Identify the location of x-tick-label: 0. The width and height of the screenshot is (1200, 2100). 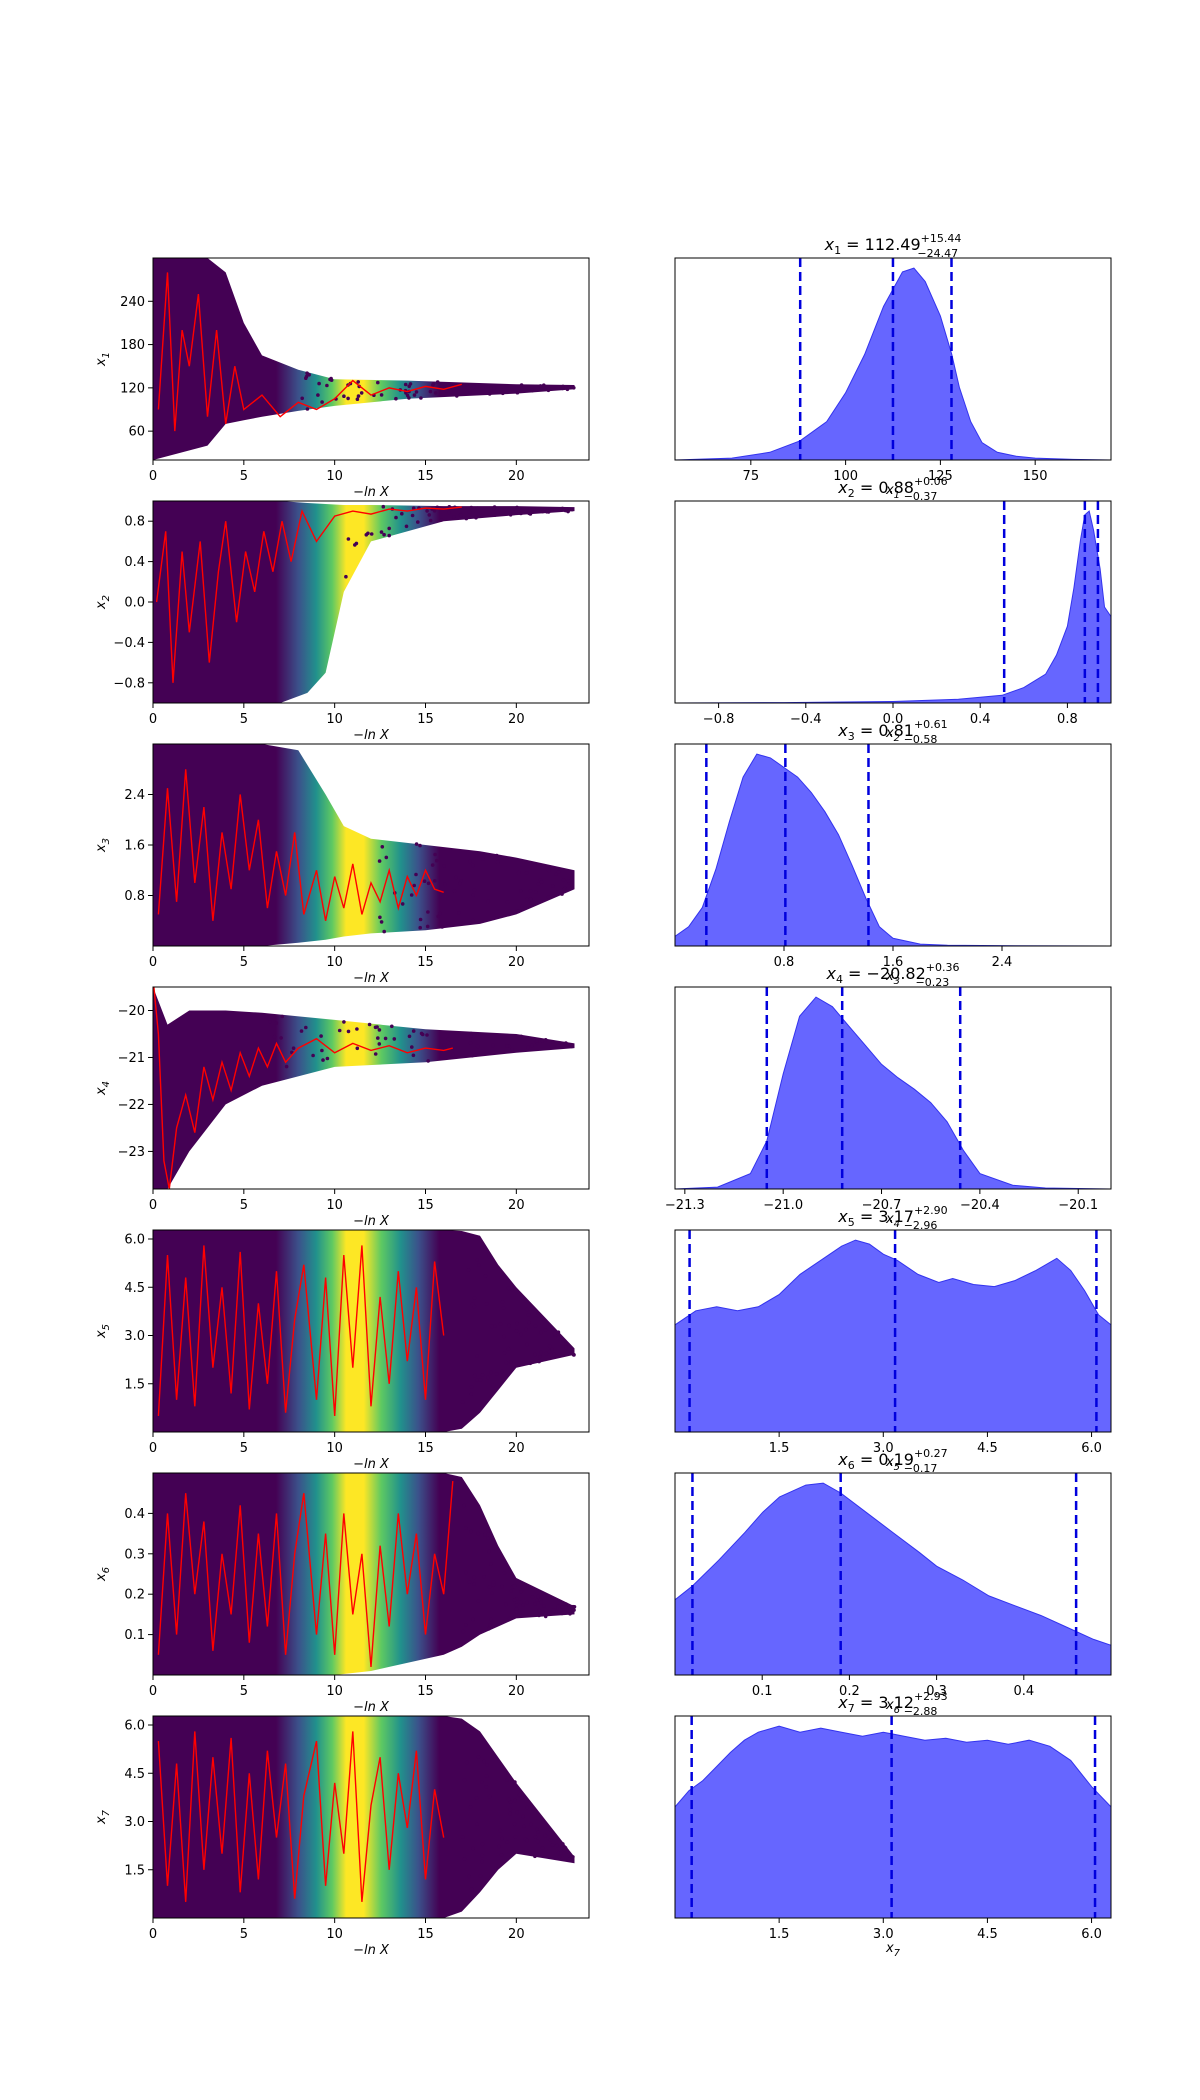
(153, 1691).